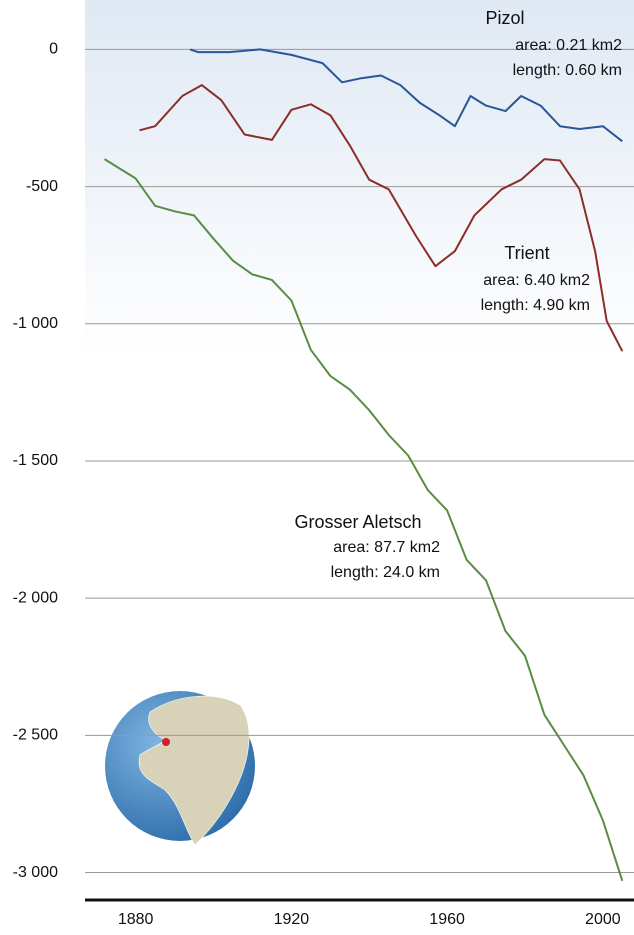 This screenshot has width=634, height=935. Describe the element at coordinates (357, 522) in the screenshot. I see `series-label: Grosser Aletsch` at that location.